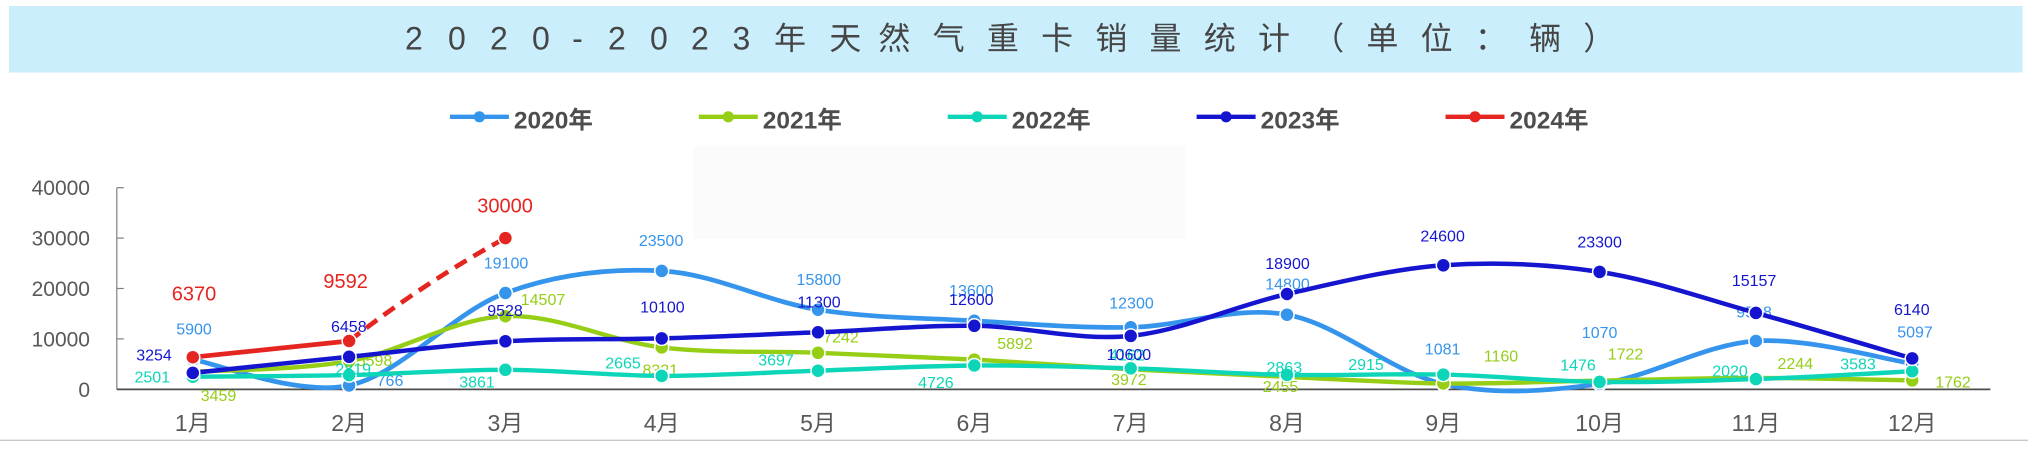 Image resolution: width=2028 pixels, height=449 pixels. I want to click on svg-text: 2863, so click(1285, 368).